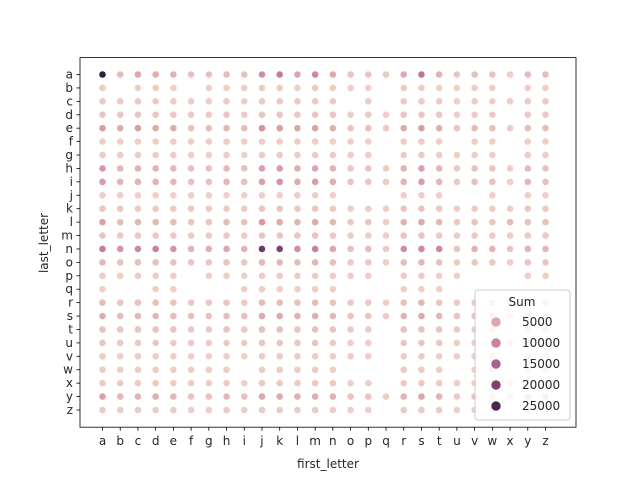 This screenshot has width=640, height=480. What do you see at coordinates (70, 329) in the screenshot?
I see `y-tick-label: t` at bounding box center [70, 329].